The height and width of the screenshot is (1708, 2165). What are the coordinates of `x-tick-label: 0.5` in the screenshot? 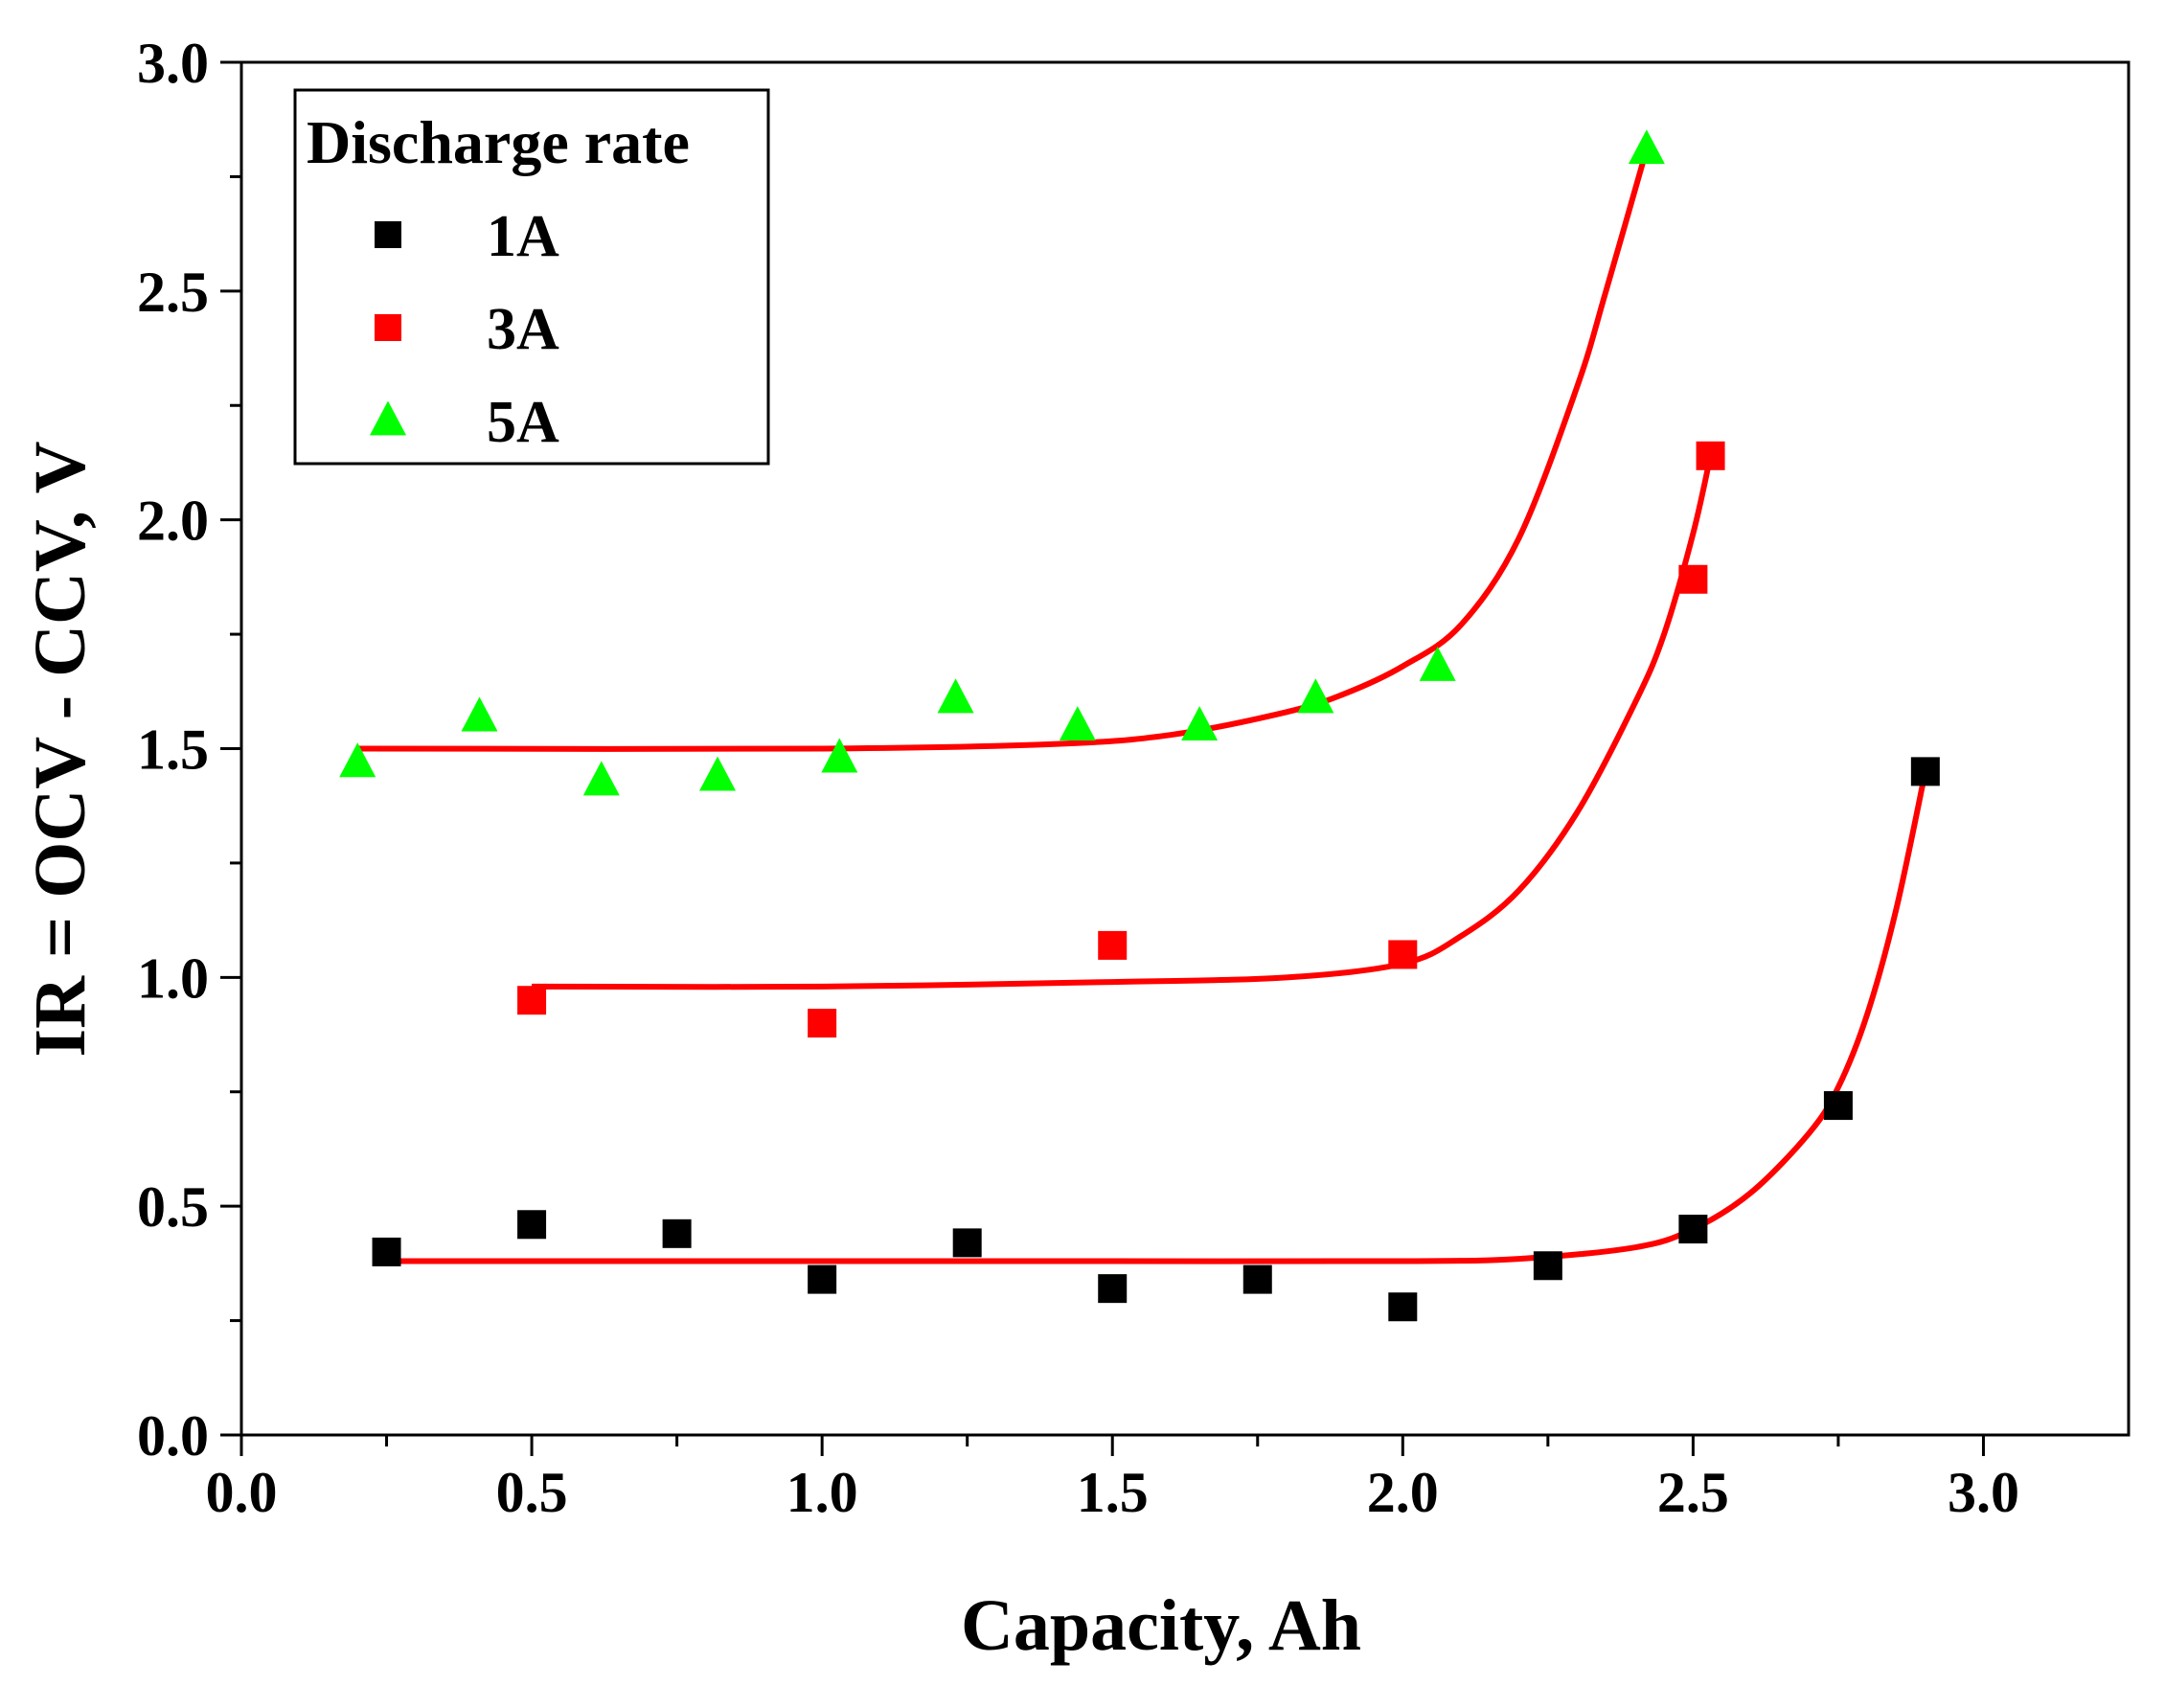 It's located at (532, 1492).